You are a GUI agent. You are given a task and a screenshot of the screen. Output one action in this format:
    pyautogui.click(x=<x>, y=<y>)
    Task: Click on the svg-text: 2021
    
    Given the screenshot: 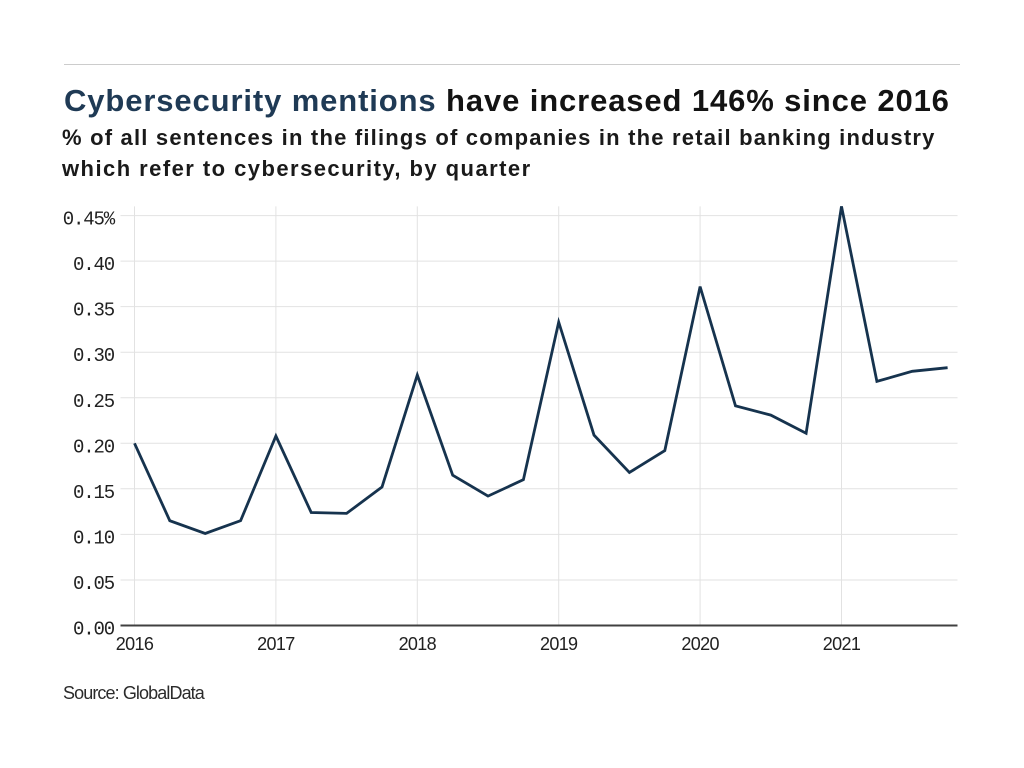 What is the action you would take?
    pyautogui.click(x=842, y=644)
    